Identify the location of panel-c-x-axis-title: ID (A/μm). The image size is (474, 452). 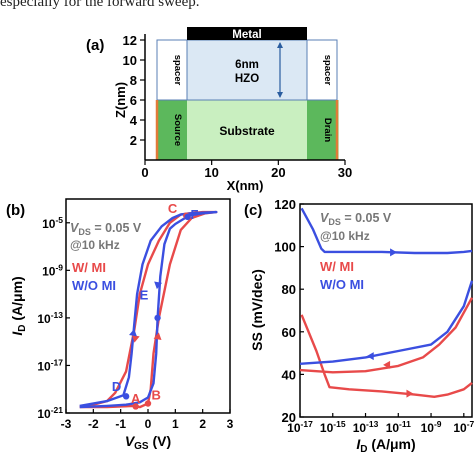
(385, 444).